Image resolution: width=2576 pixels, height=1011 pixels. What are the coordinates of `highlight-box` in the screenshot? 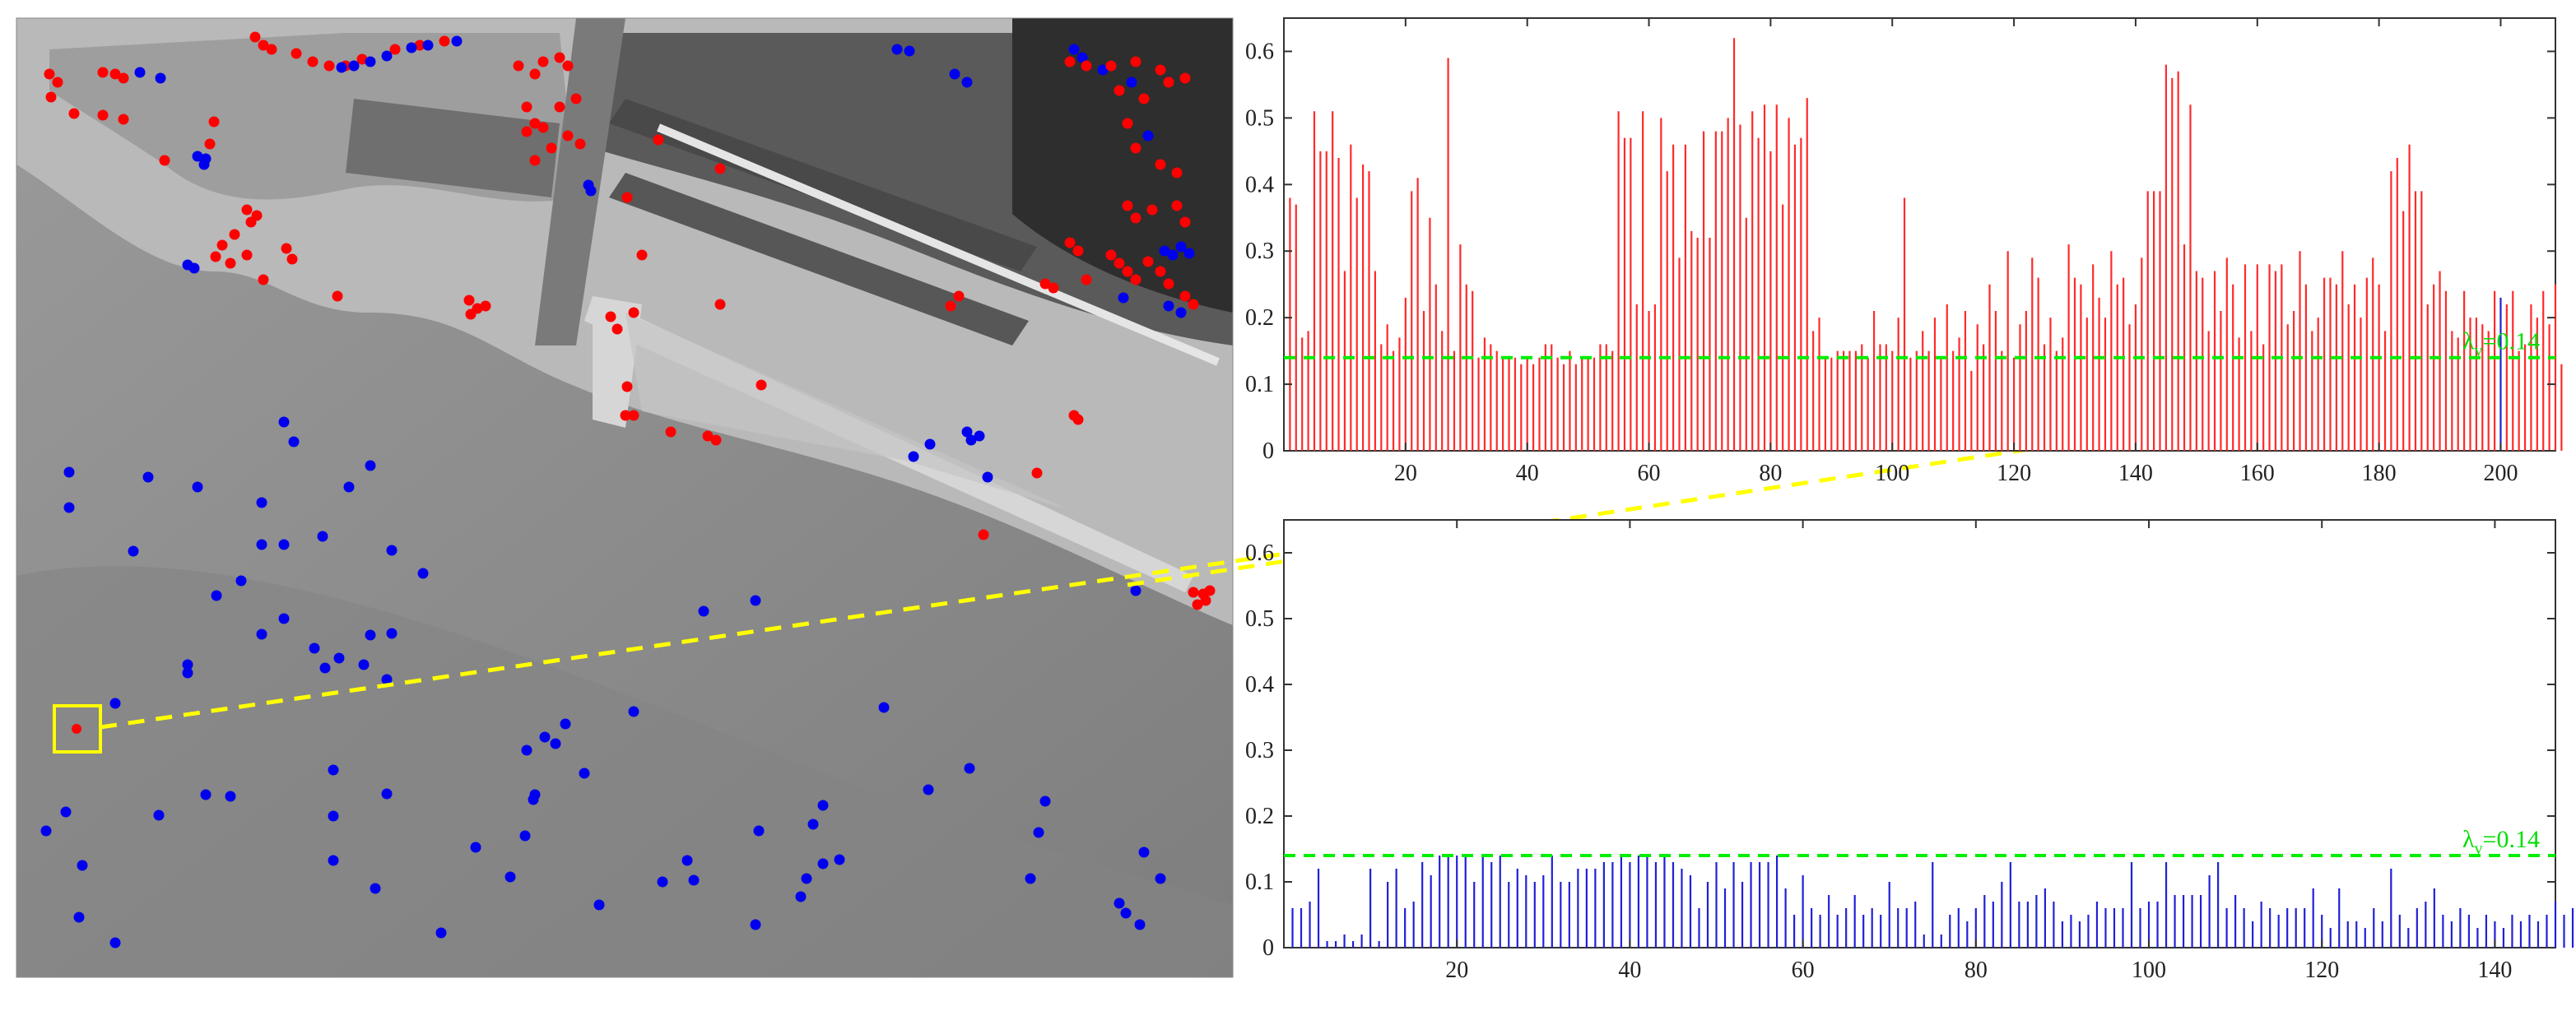 It's located at (77, 729).